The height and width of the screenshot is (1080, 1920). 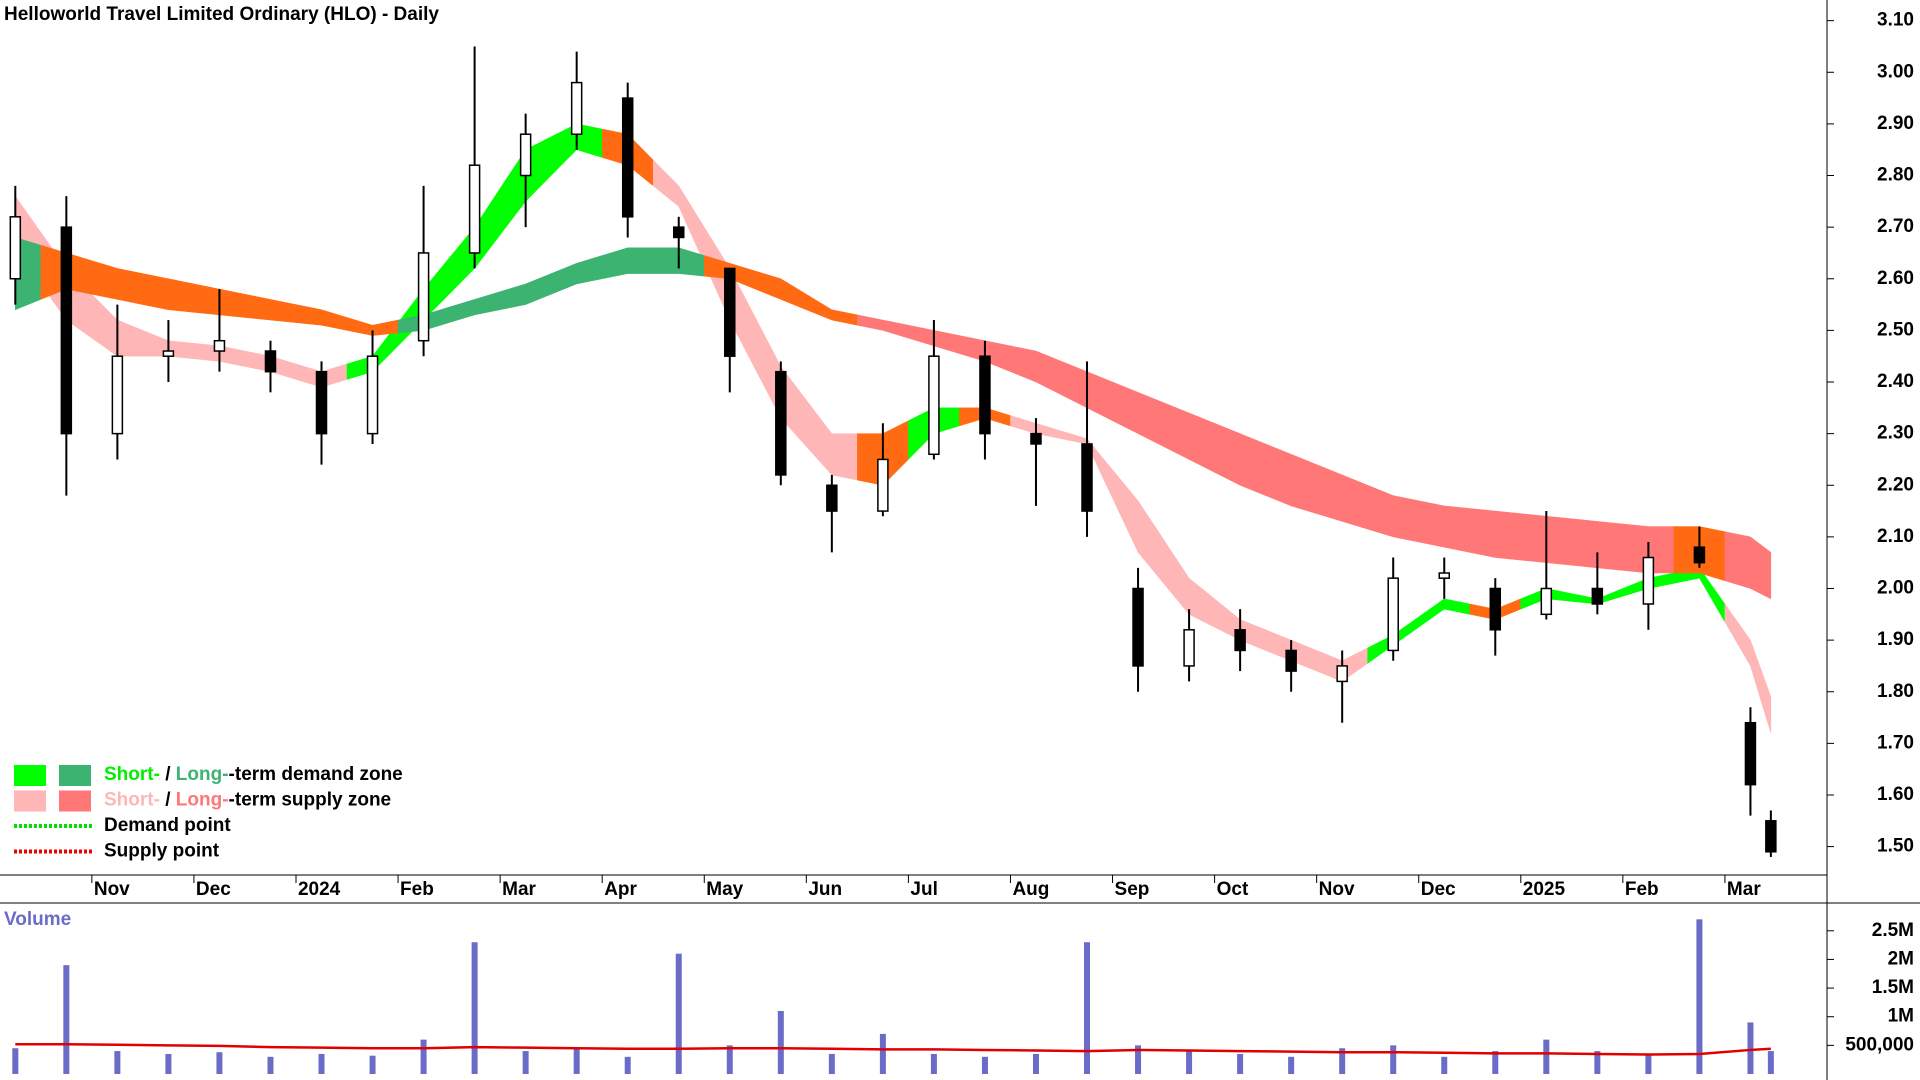 What do you see at coordinates (1030, 889) in the screenshot?
I see `x-tick-label: Aug` at bounding box center [1030, 889].